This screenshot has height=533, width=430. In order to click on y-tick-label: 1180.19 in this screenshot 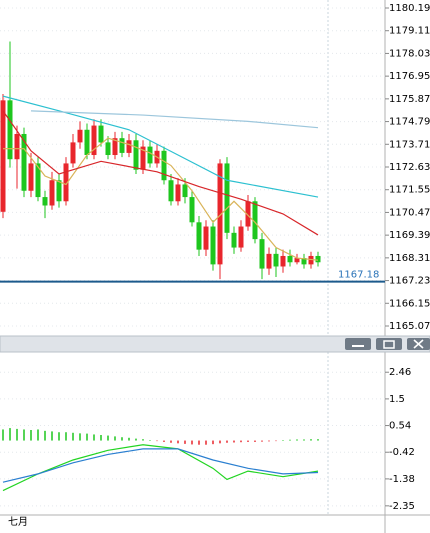, I will do `click(409, 8)`.